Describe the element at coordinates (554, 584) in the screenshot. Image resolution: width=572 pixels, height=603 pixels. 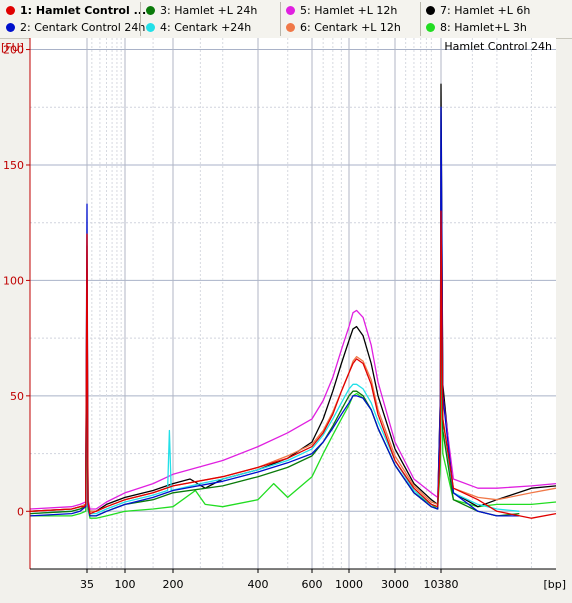
I see `x-axis-label: [bp]` at that location.